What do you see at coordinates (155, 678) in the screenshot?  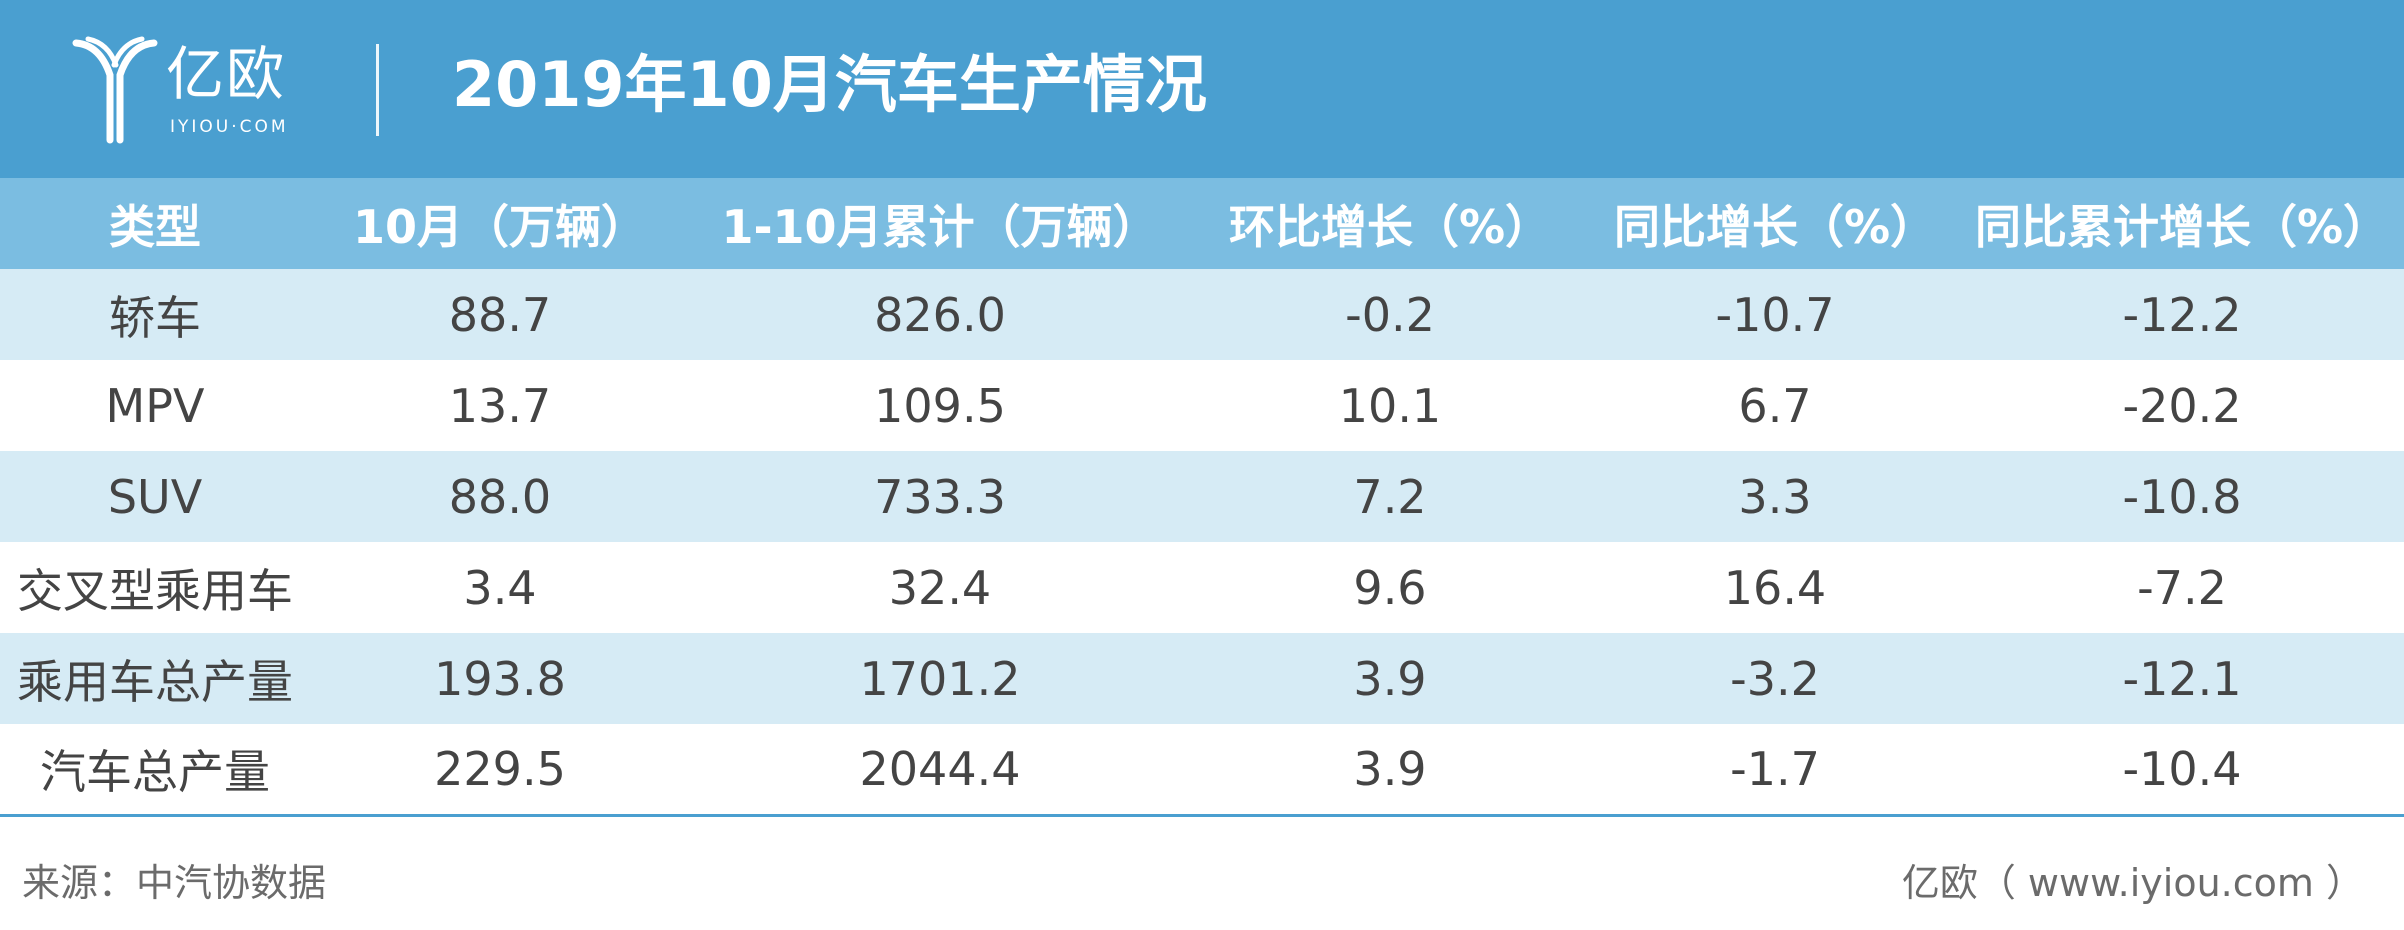 I see `cell-type: 乘用车总产量` at bounding box center [155, 678].